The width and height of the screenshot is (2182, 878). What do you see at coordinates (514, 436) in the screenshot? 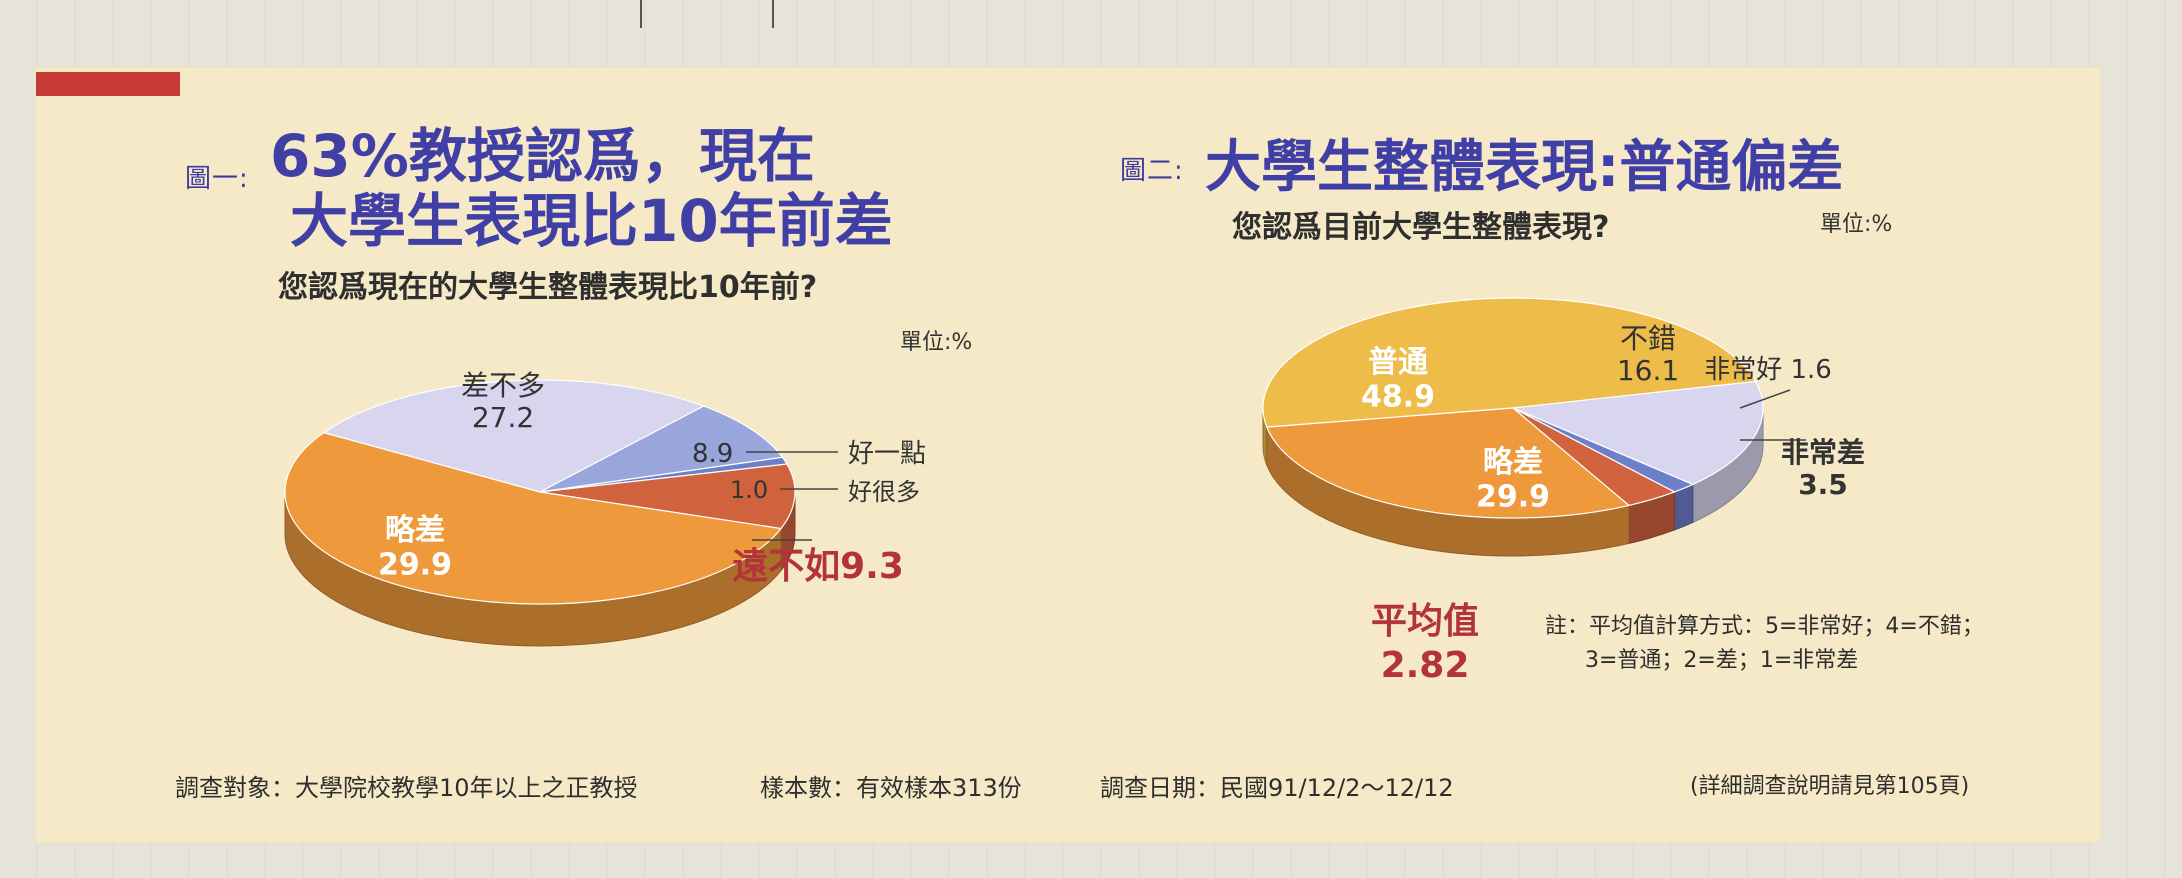
I see `pie-slice-差不多` at bounding box center [514, 436].